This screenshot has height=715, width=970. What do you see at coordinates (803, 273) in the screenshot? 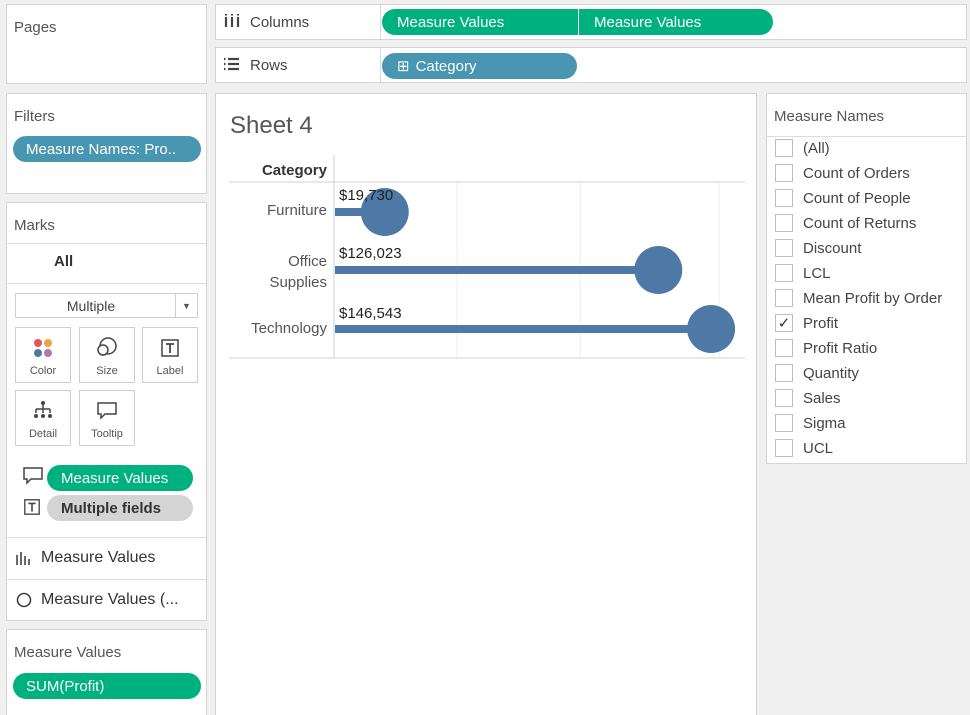
I see `measure-name-item: LCL` at bounding box center [803, 273].